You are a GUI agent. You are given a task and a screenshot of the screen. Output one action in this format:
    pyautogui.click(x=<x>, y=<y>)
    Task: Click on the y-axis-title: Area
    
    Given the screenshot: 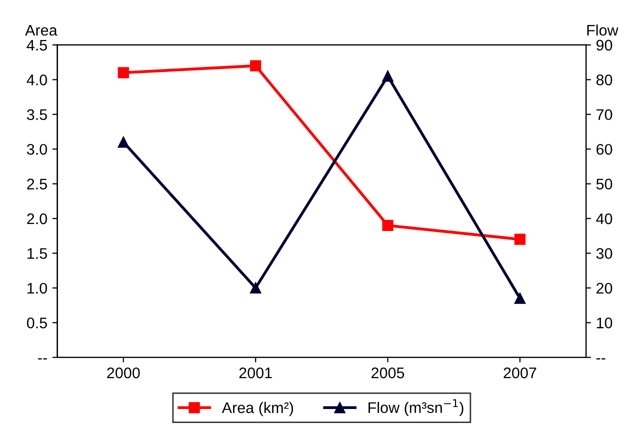 What is the action you would take?
    pyautogui.click(x=41, y=30)
    